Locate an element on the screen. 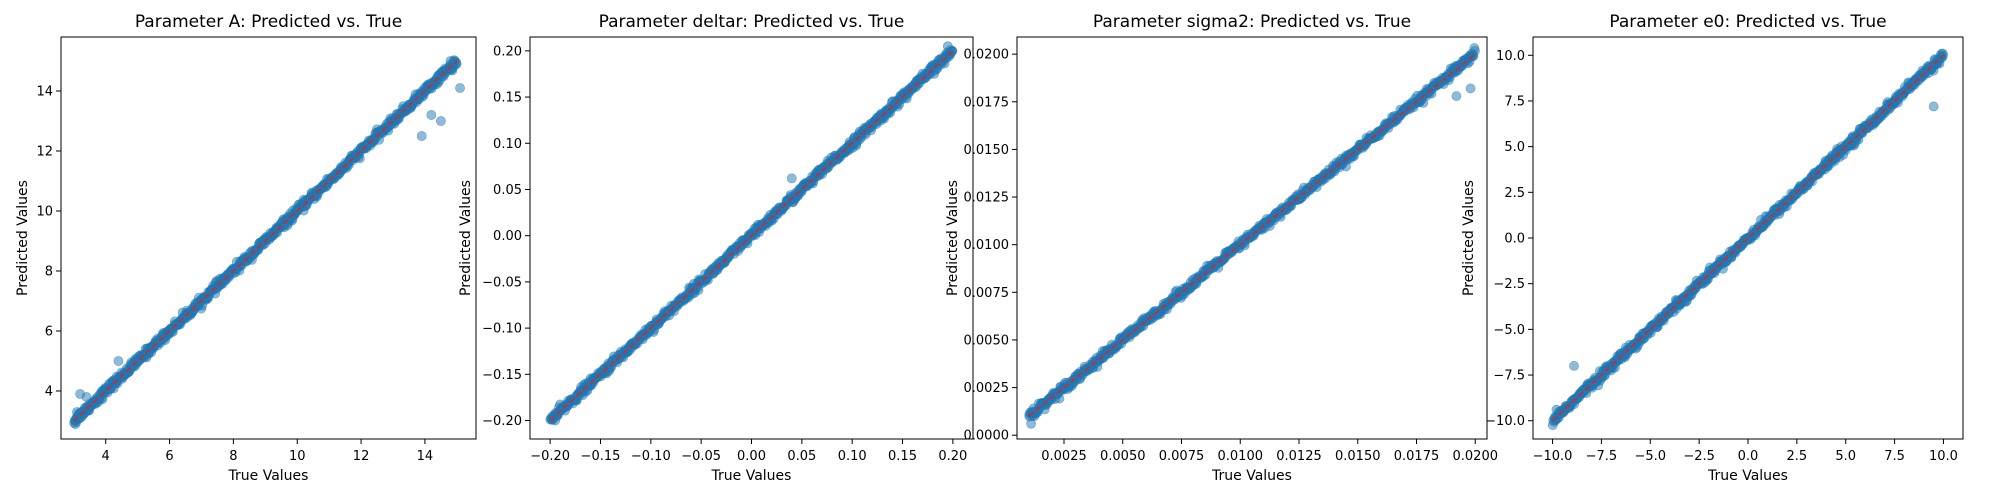 This screenshot has height=500, width=2000. x-tick-label: 0.0075 is located at coordinates (1182, 456).